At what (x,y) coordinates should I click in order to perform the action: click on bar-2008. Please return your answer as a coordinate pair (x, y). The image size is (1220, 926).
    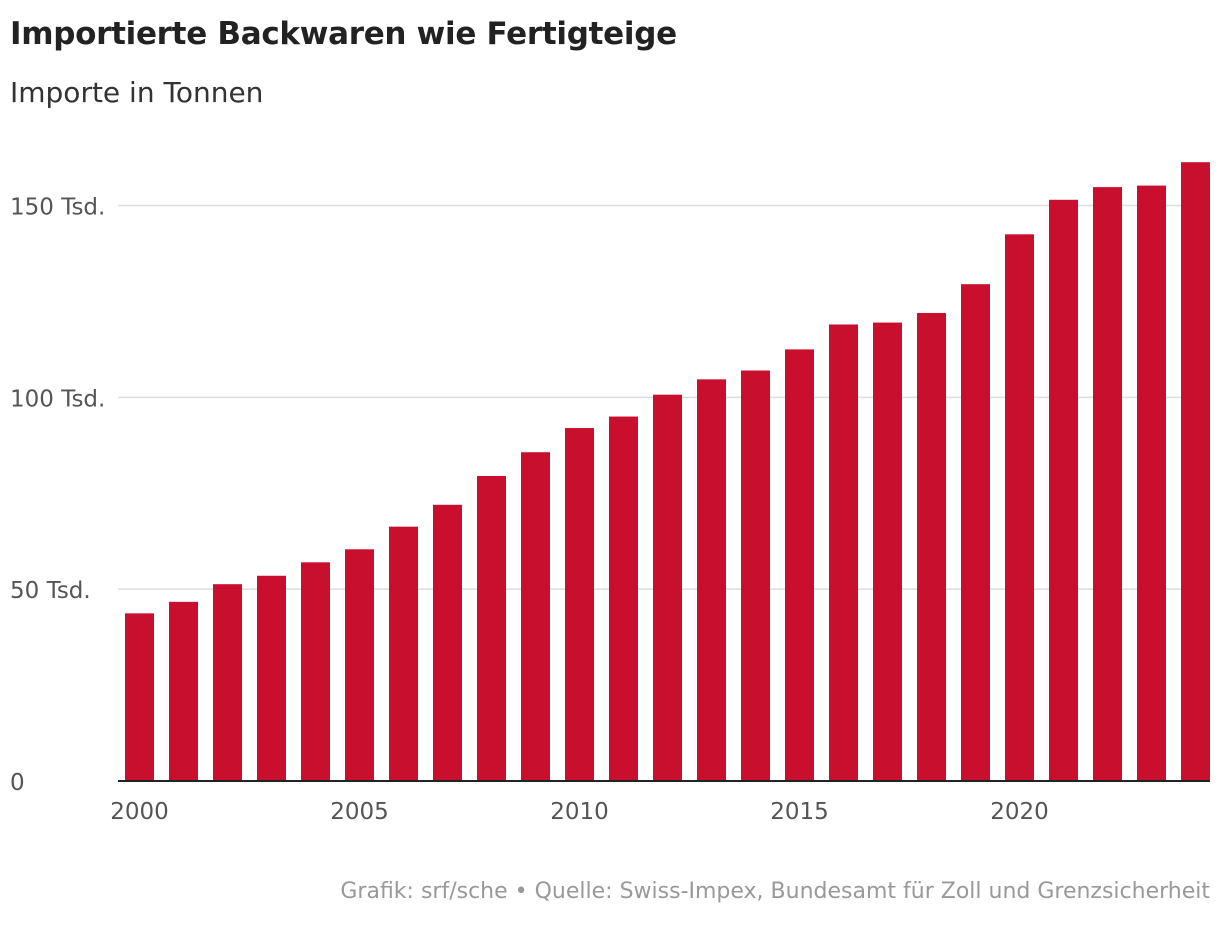
    Looking at the image, I should click on (491, 628).